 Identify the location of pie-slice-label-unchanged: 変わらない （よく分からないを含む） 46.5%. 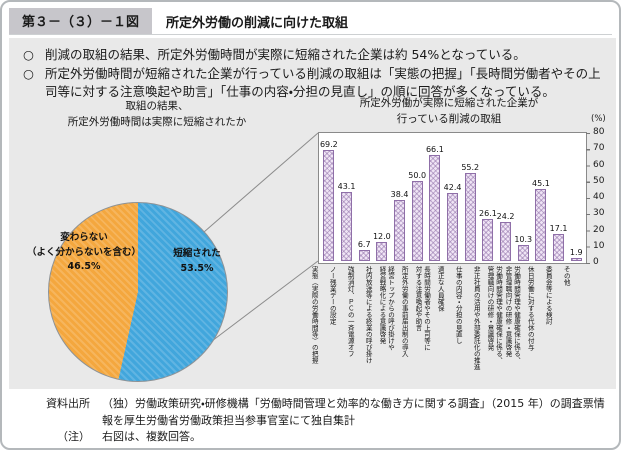
(84, 253).